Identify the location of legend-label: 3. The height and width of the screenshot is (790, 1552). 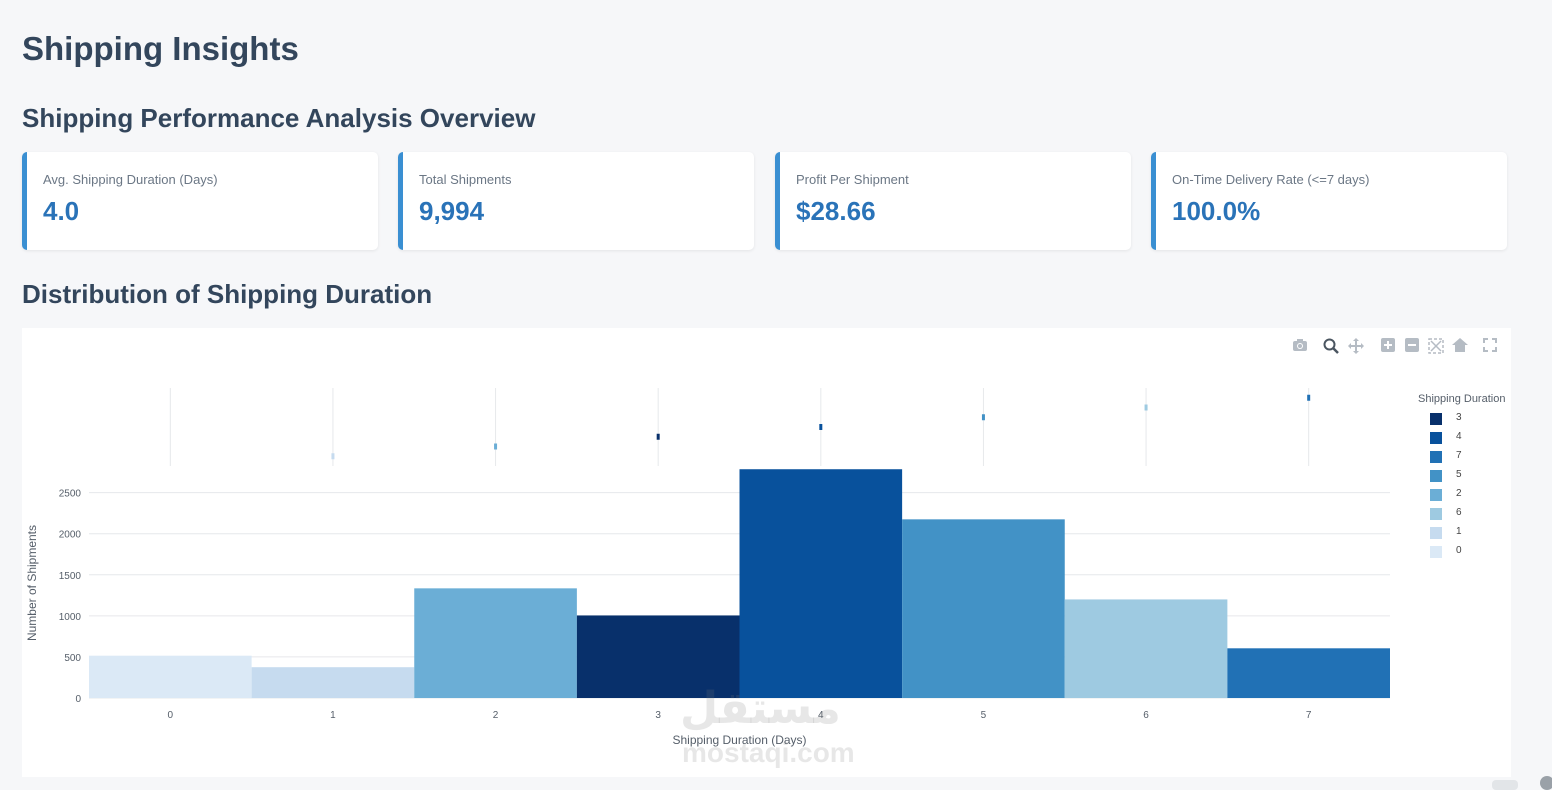
(1459, 417).